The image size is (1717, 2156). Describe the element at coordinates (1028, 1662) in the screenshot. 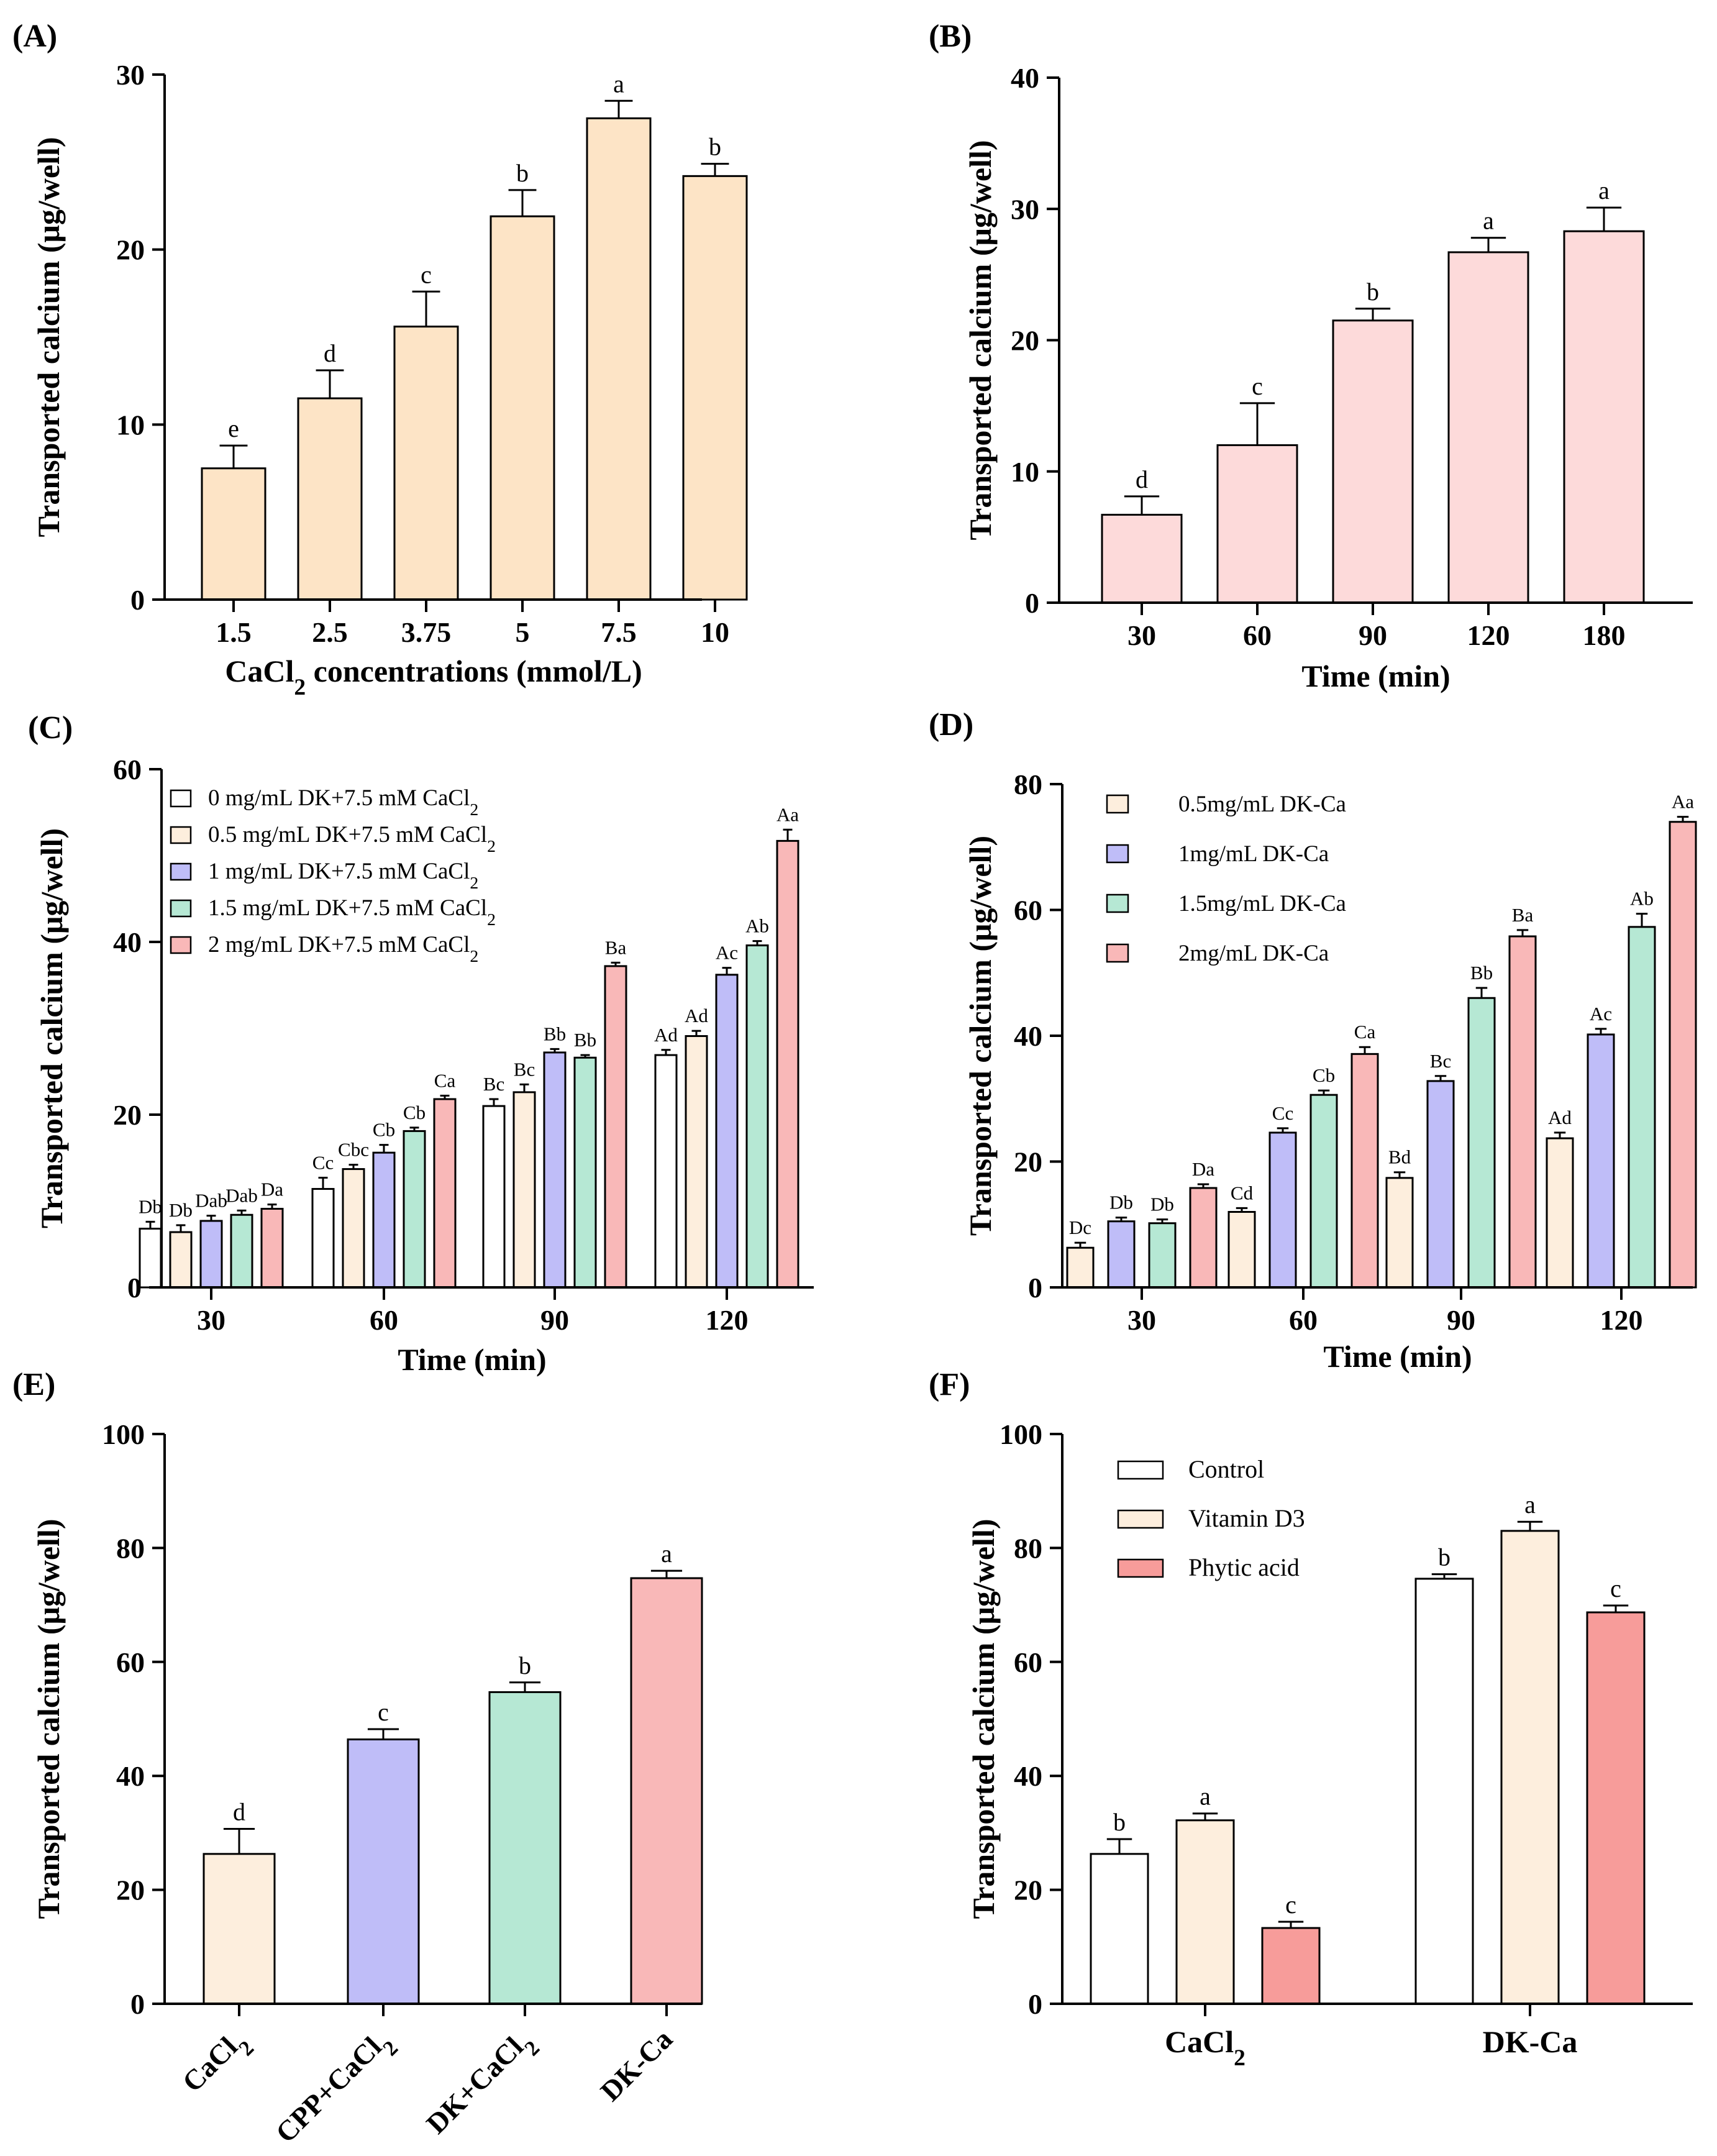

I see `y-tick-label: 60` at that location.